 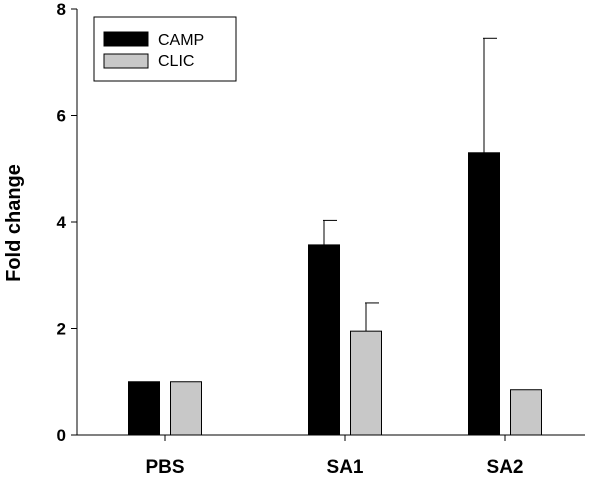 I want to click on bar-camp-sa2, so click(x=484, y=294).